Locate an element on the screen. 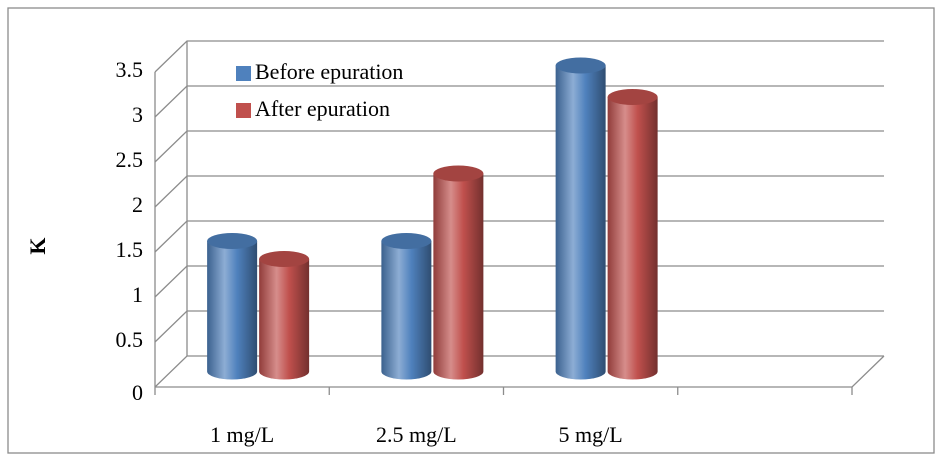 This screenshot has width=944, height=457. y-tick-label: 0 is located at coordinates (137, 392).